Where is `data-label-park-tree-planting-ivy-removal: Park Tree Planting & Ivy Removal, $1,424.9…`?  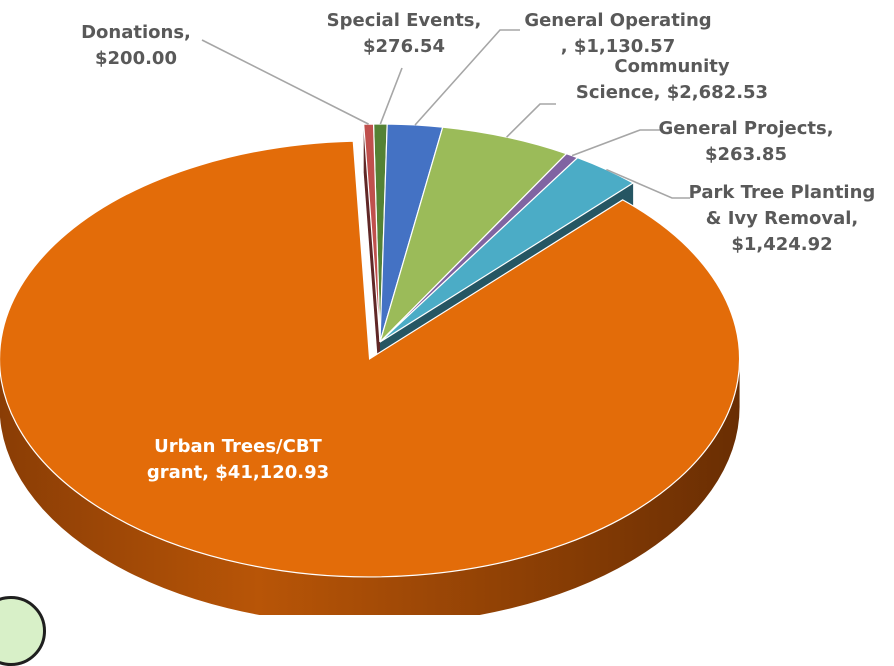
data-label-park-tree-planting-ivy-removal: Park Tree Planting & Ivy Removal, $1,424.9… is located at coordinates (782, 218).